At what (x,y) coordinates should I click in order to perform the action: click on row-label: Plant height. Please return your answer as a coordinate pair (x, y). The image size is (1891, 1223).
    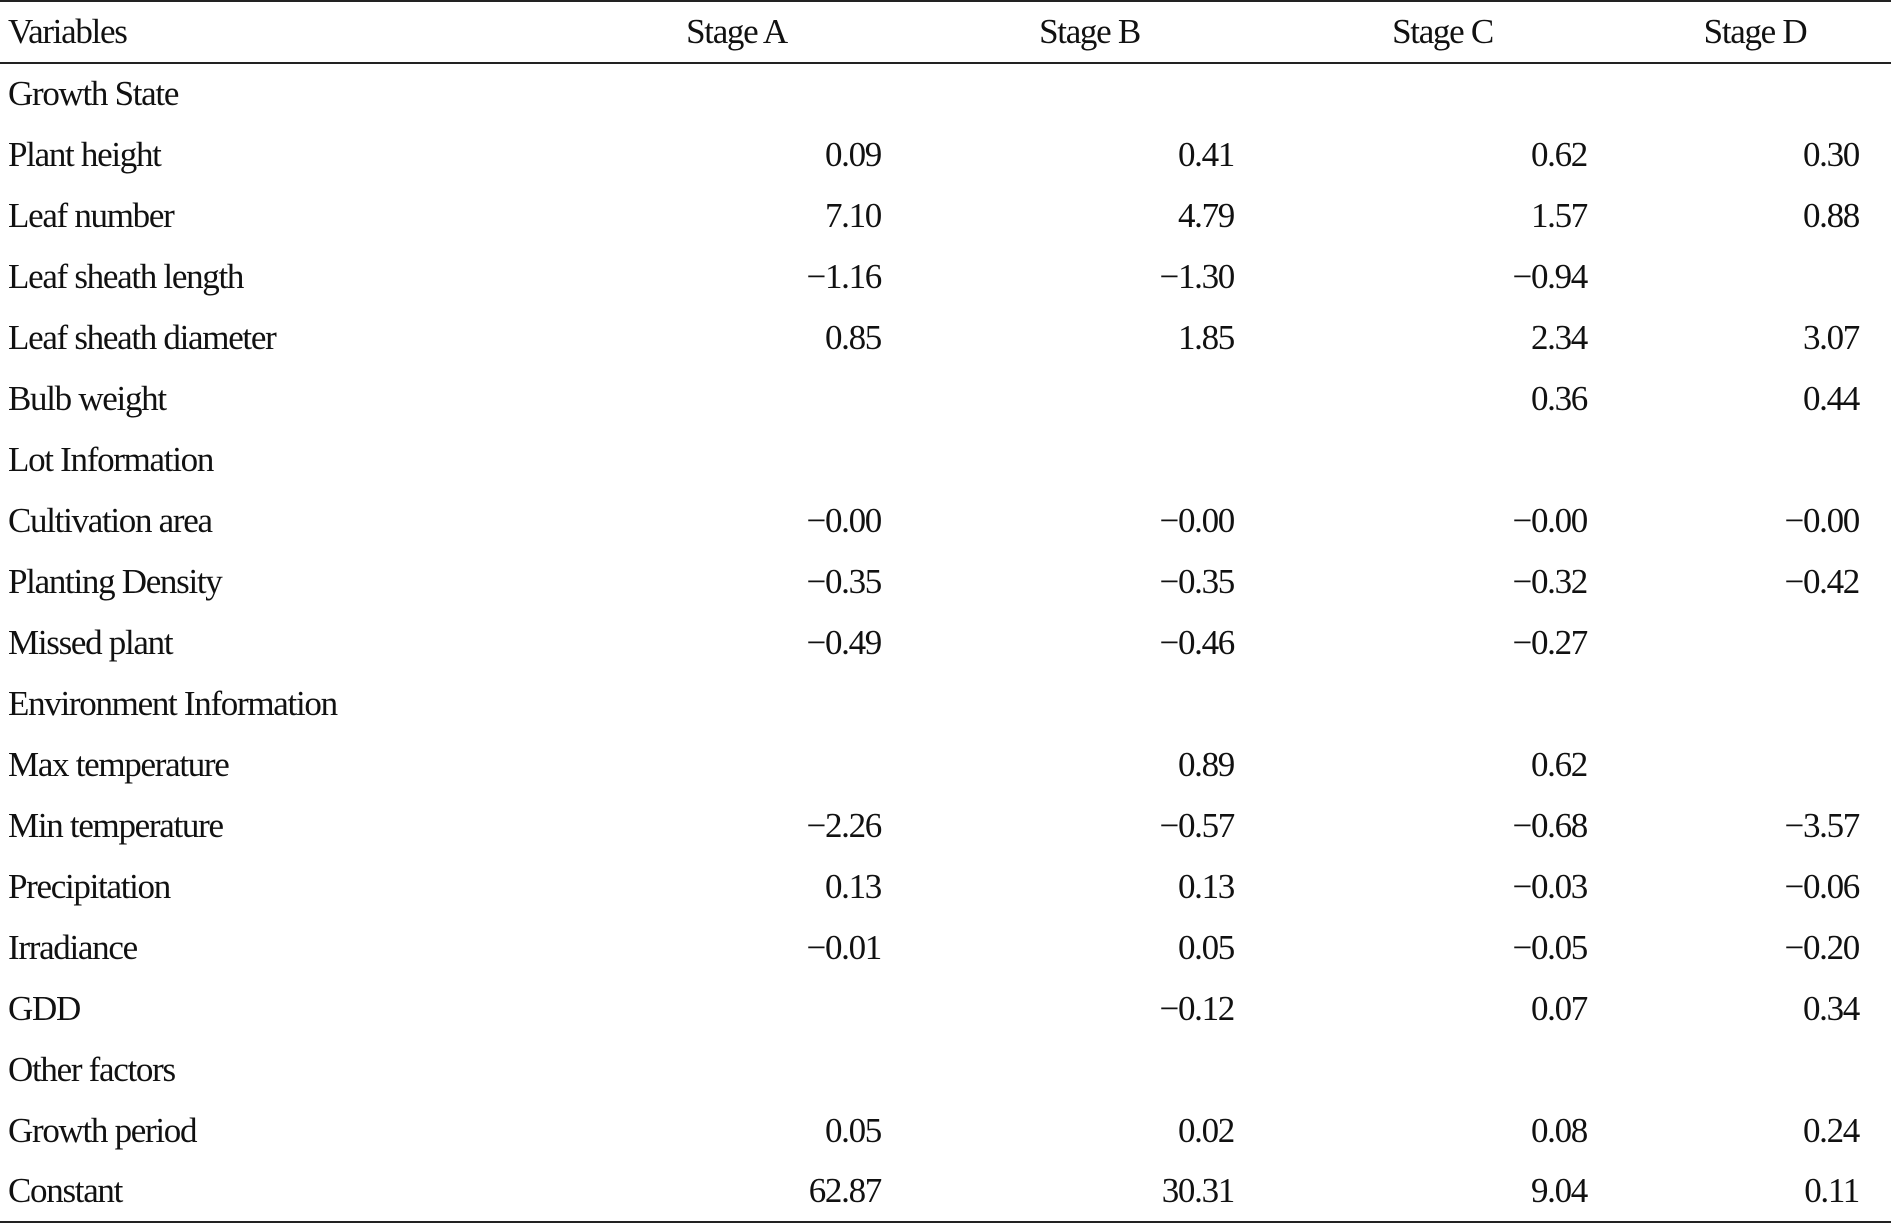
    Looking at the image, I should click on (85, 154).